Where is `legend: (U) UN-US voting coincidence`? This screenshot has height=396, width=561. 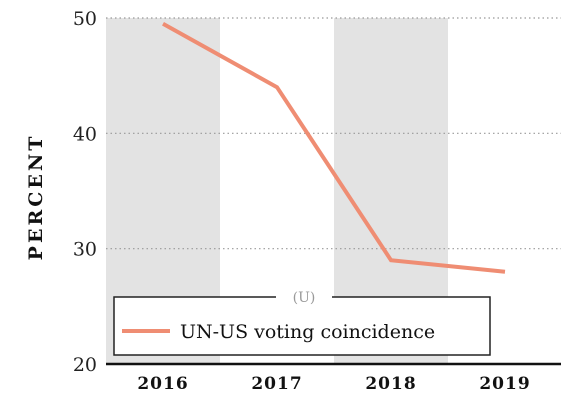
legend: (U) UN-US voting coincidence is located at coordinates (302, 322).